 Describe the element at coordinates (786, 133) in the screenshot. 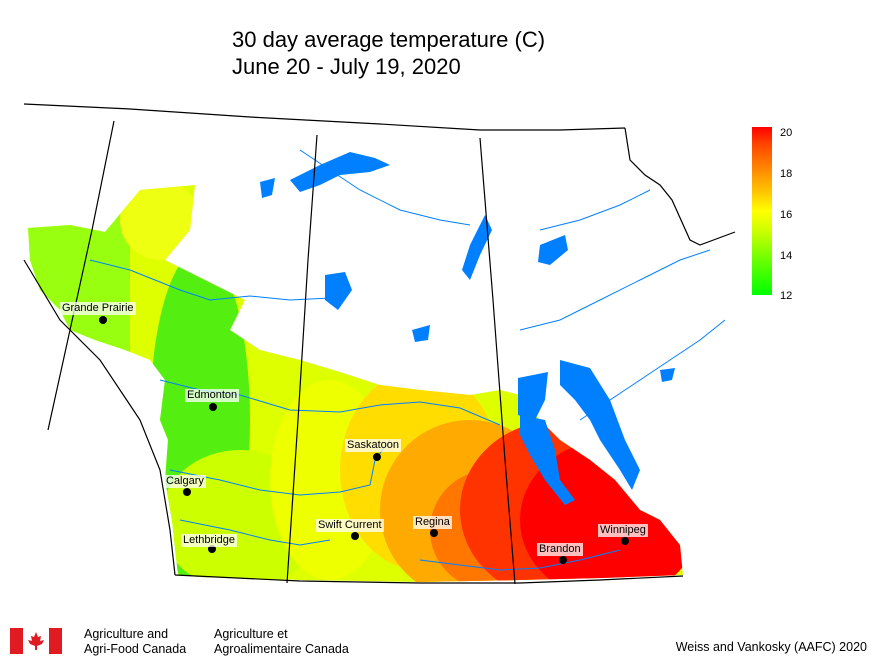

I see `legend-tick-20: 20` at that location.